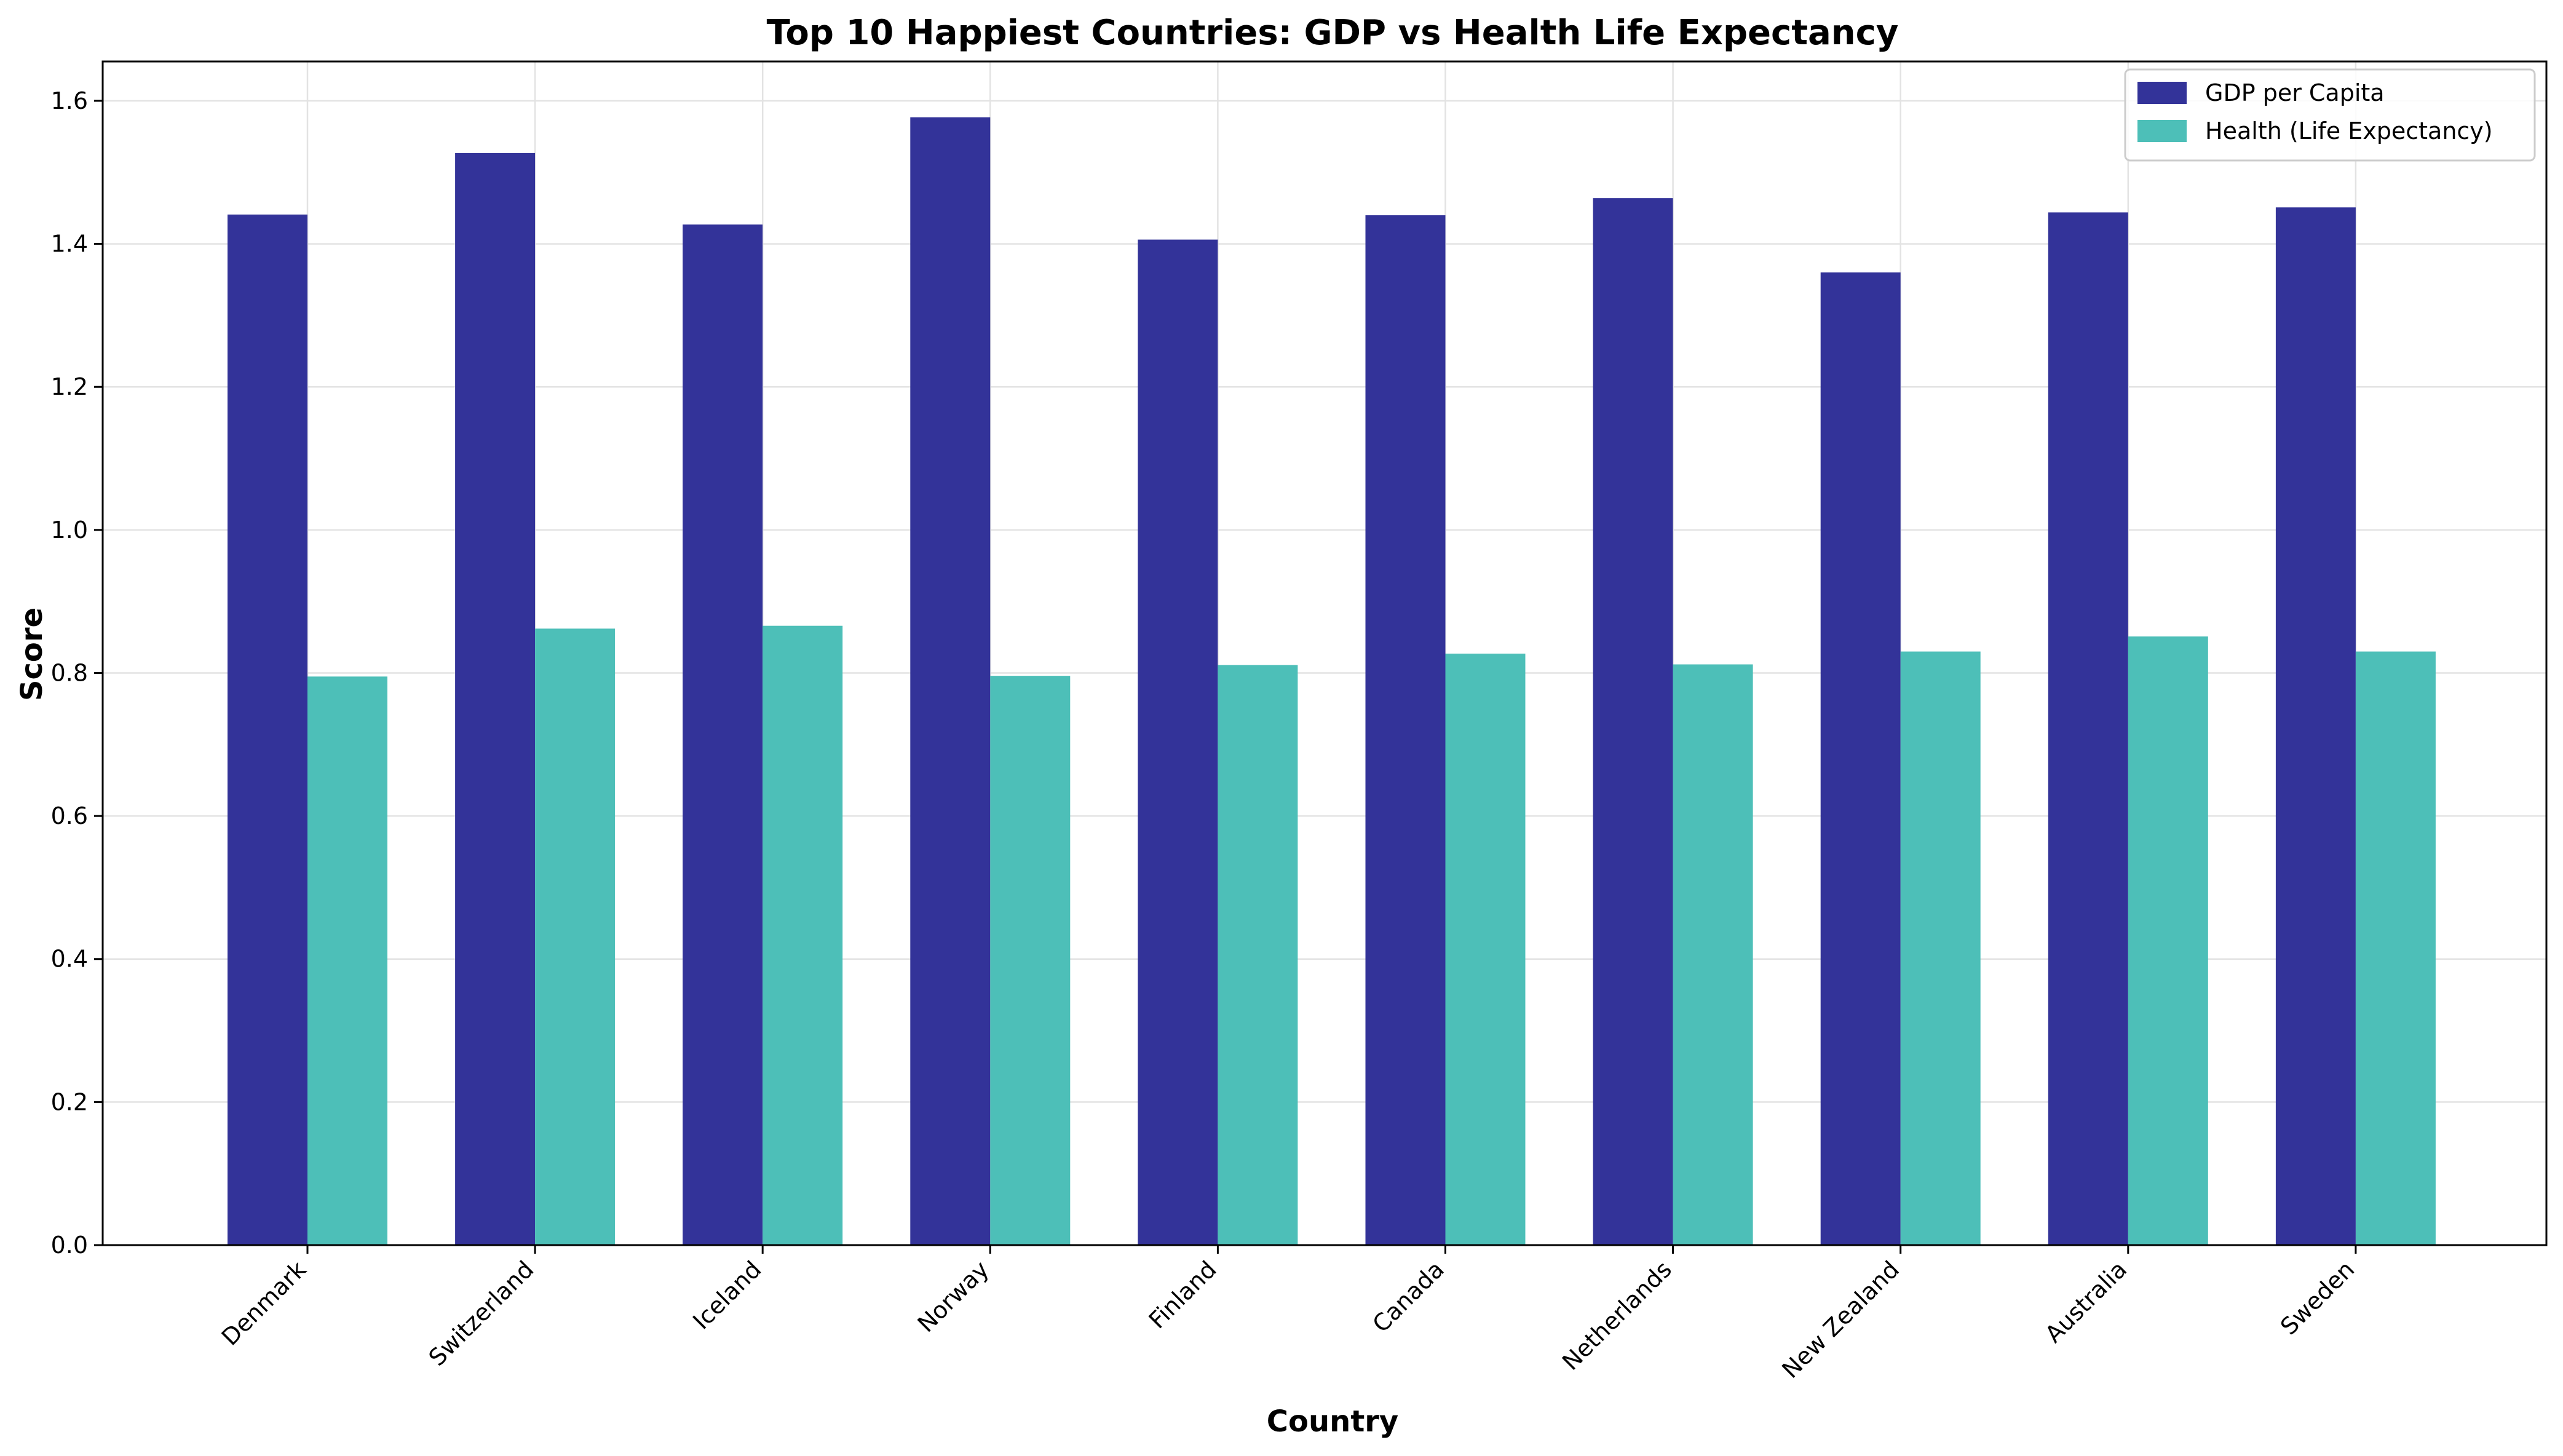  Describe the element at coordinates (2349, 130) in the screenshot. I see `legend-label: Health (Life Expectancy)` at that location.